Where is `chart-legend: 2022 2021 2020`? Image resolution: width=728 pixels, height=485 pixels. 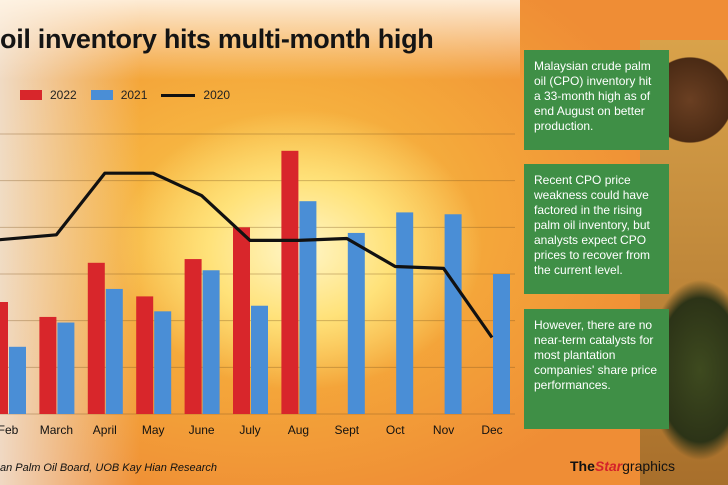
chart-legend: 2022 2021 2020 is located at coordinates (125, 95).